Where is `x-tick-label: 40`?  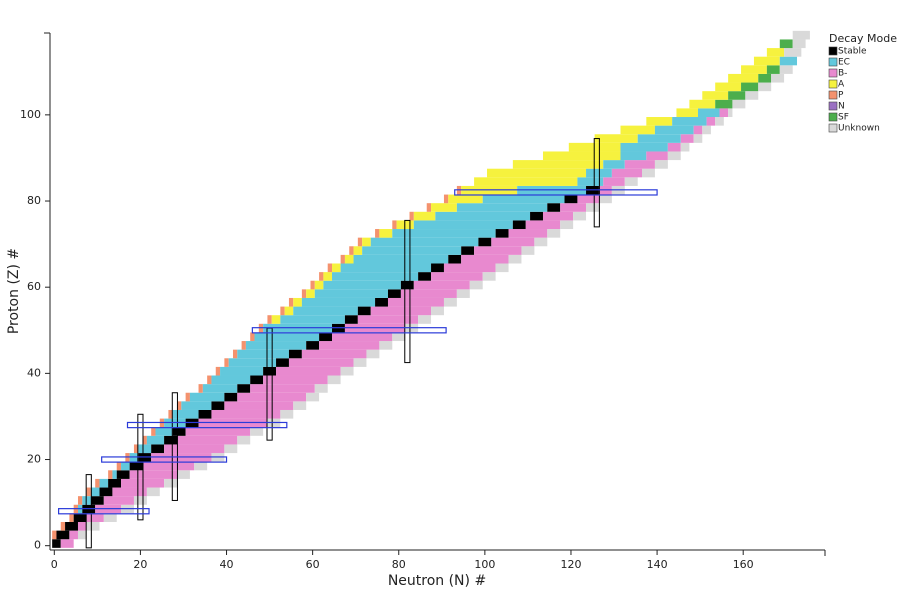
x-tick-label: 40 is located at coordinates (227, 564).